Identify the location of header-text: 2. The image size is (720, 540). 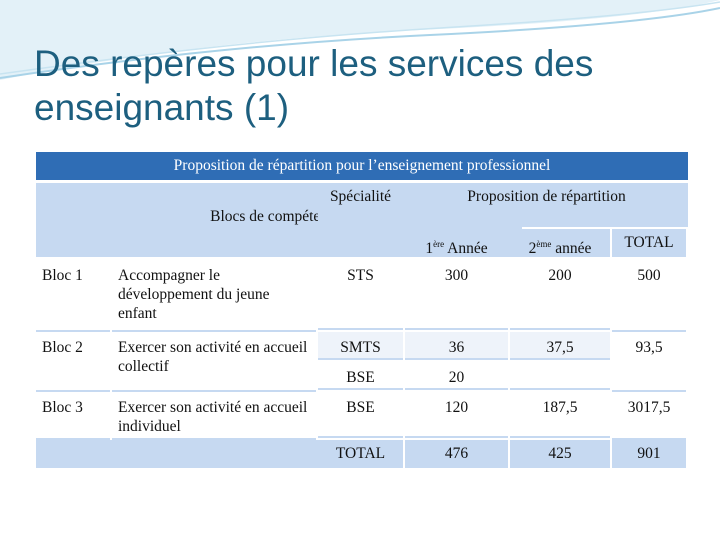
(532, 249).